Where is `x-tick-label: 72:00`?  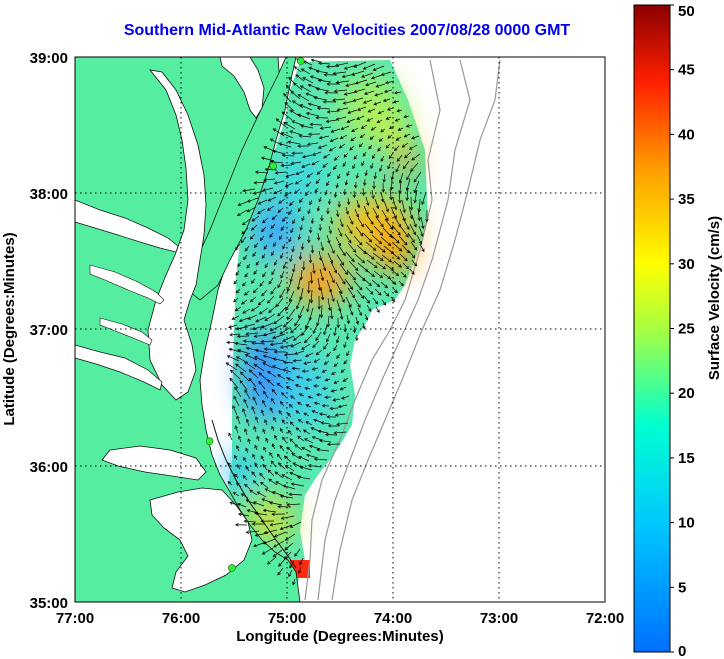 x-tick-label: 72:00 is located at coordinates (605, 618).